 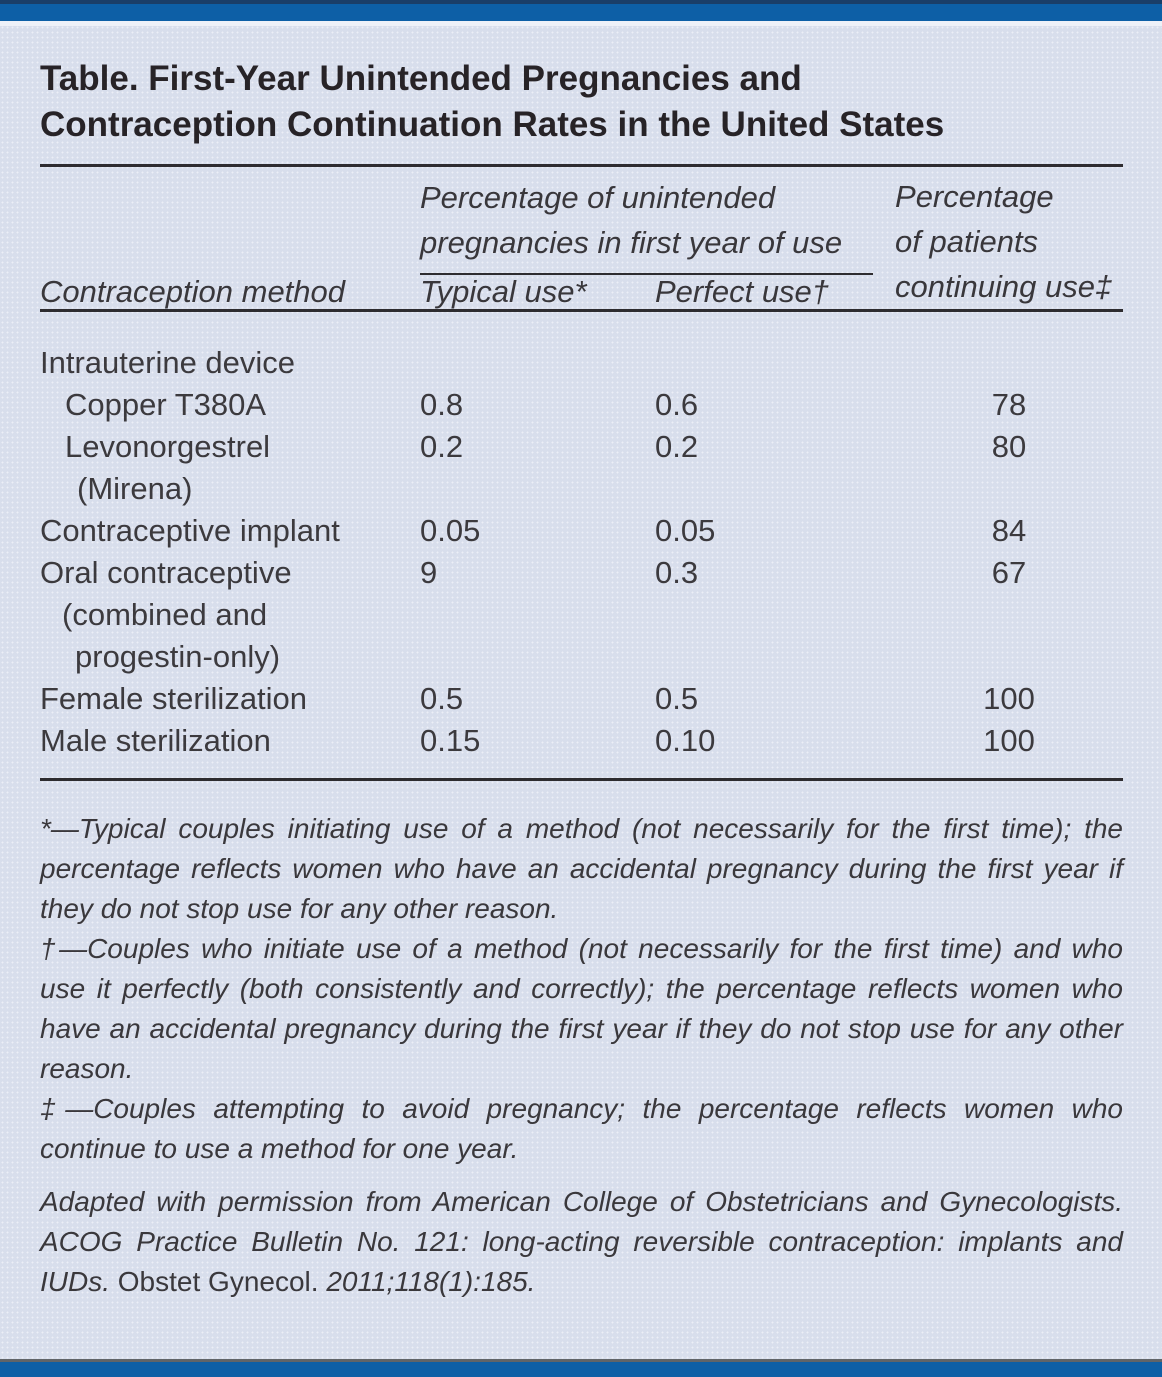 What do you see at coordinates (1009, 348) in the screenshot?
I see `continuing-use-value` at bounding box center [1009, 348].